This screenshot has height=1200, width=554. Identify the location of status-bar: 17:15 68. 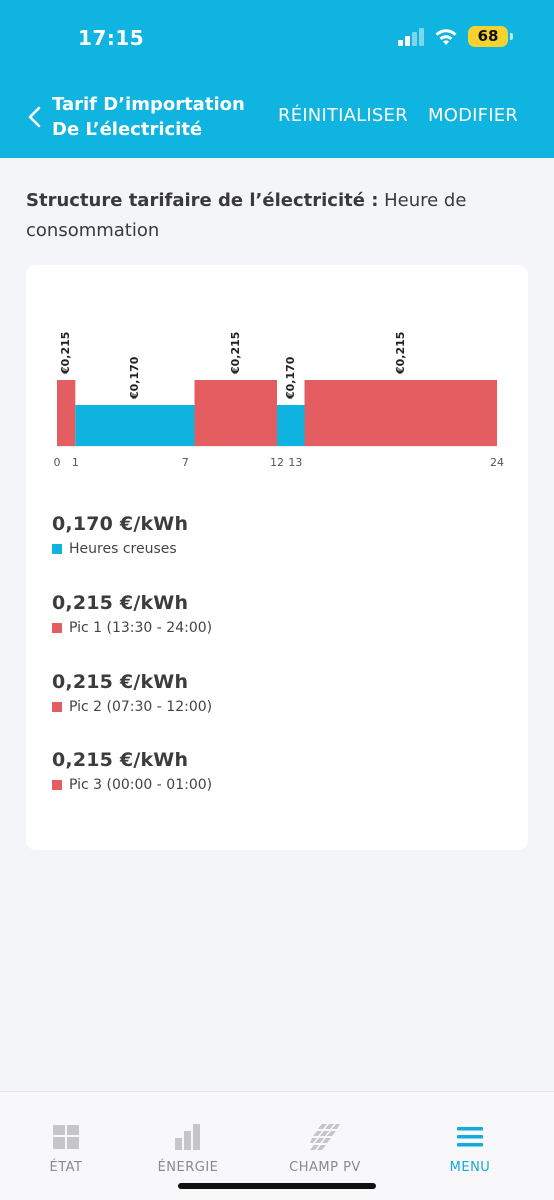
(277, 40).